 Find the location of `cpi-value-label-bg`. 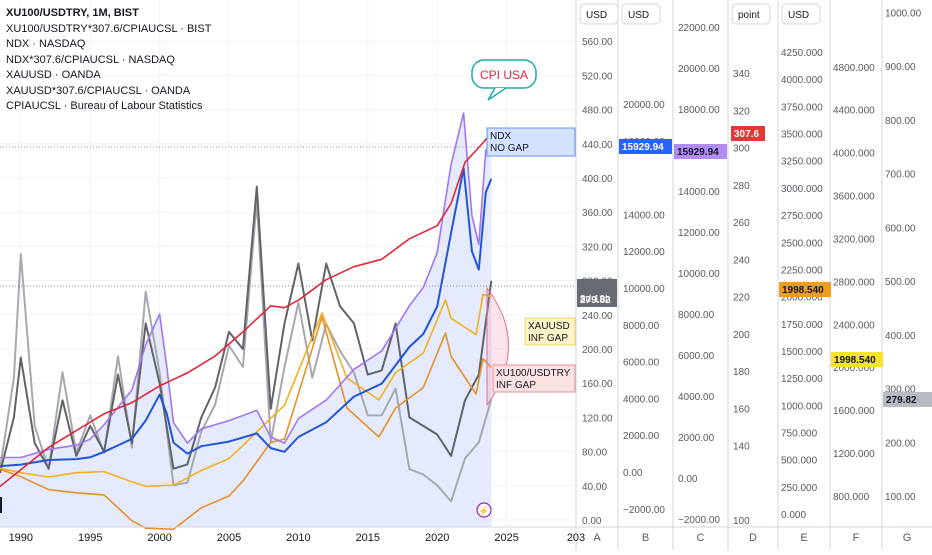

cpi-value-label-bg is located at coordinates (748, 133).